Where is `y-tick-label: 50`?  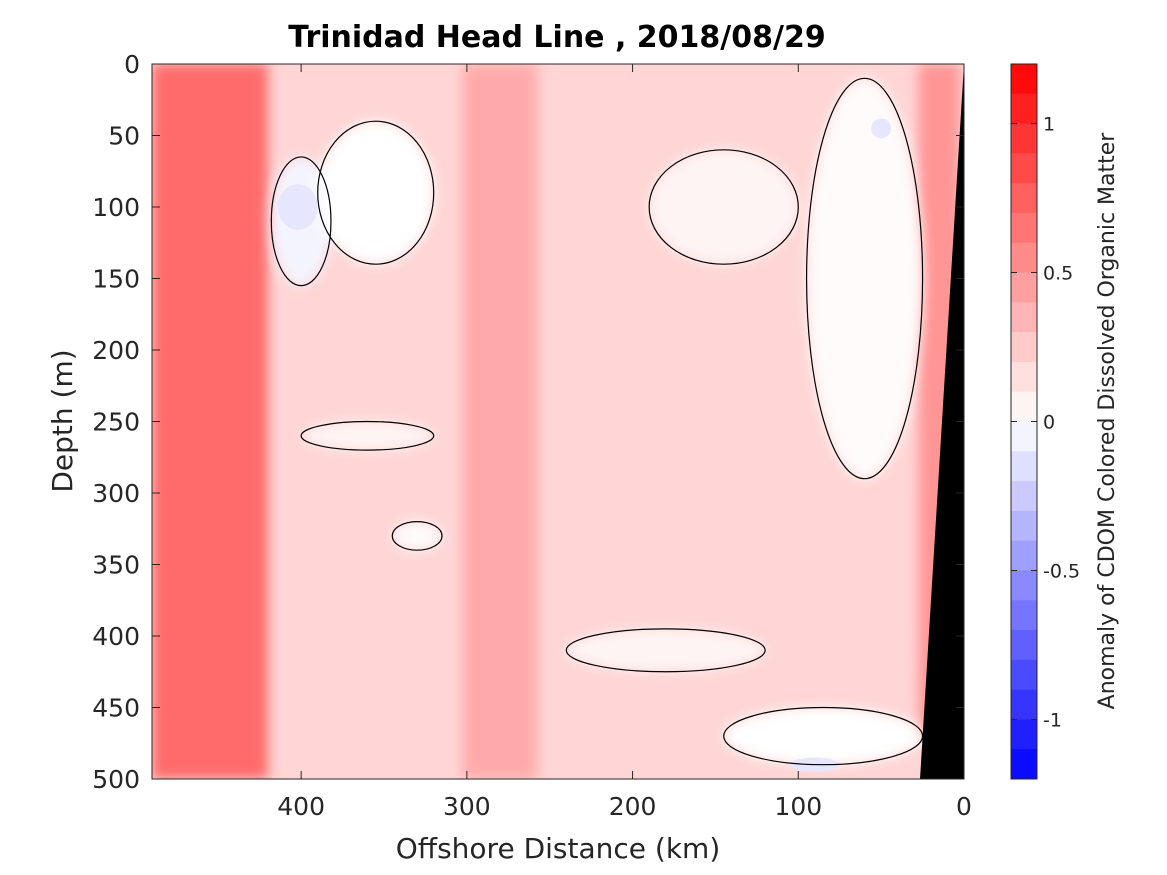 y-tick-label: 50 is located at coordinates (124, 136).